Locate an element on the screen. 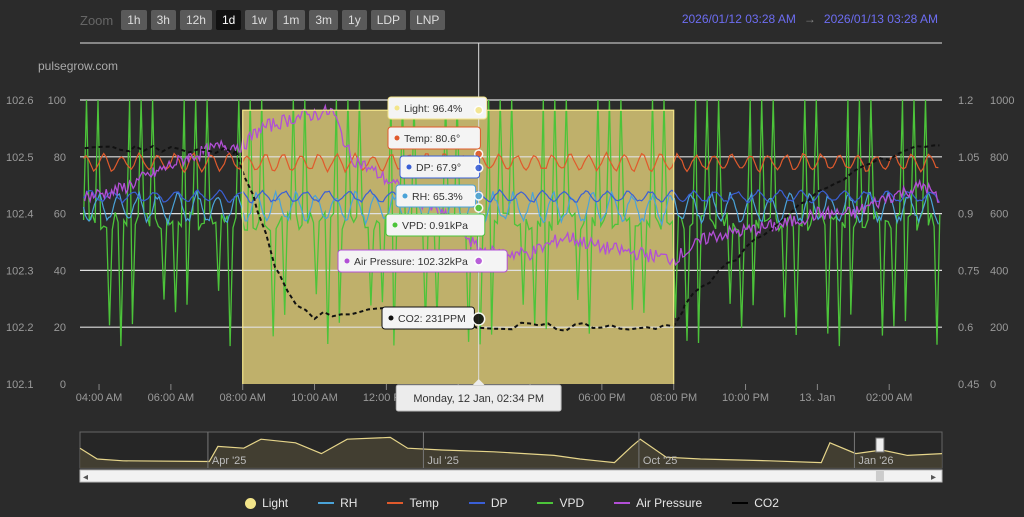 This screenshot has width=1024, height=517. tooltip-light: Light: 96.4% is located at coordinates (437, 108).